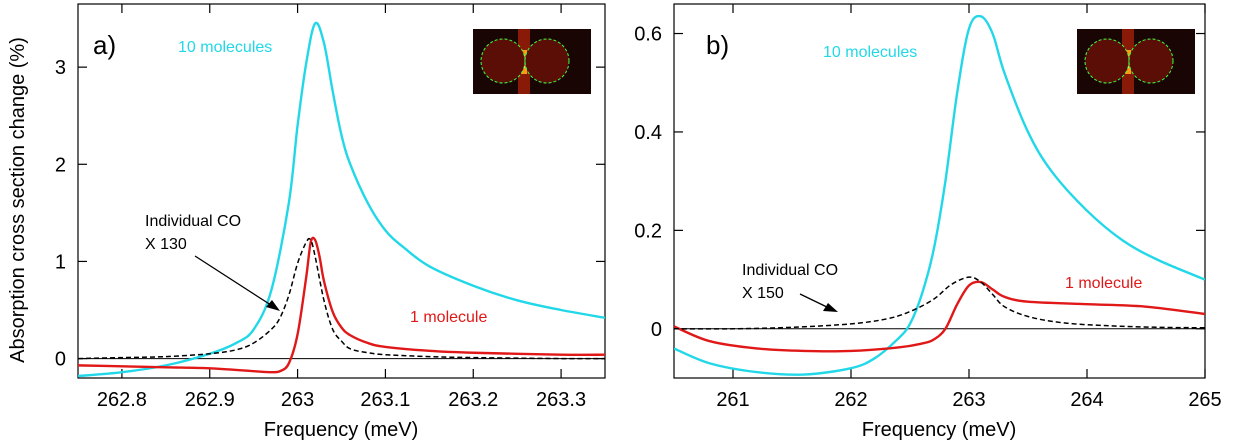 The image size is (1237, 446). What do you see at coordinates (297, 400) in the screenshot?
I see `x-tick-label-a: 263` at bounding box center [297, 400].